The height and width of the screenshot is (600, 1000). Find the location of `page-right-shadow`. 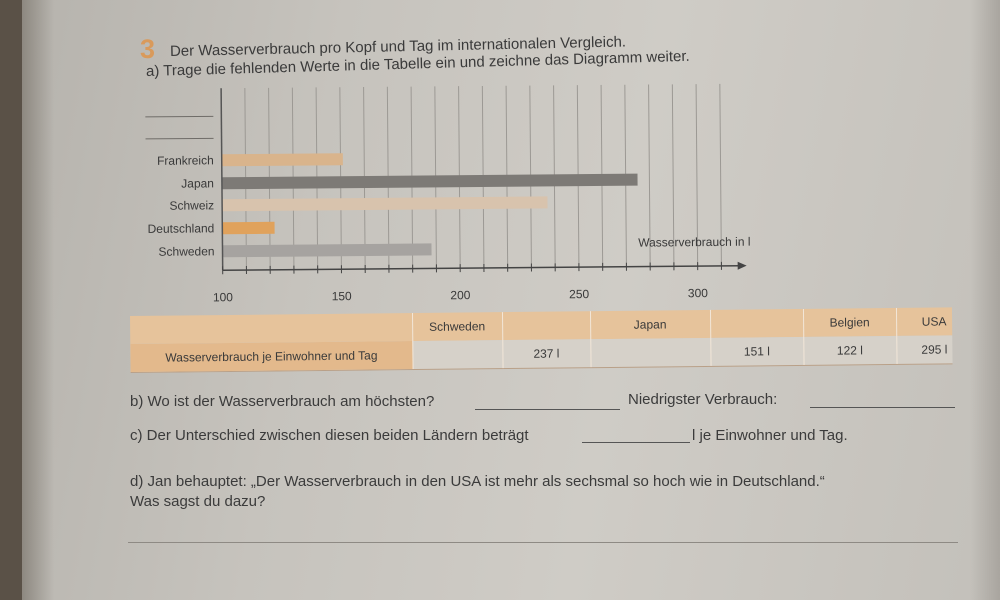

page-right-shadow is located at coordinates (985, 300).